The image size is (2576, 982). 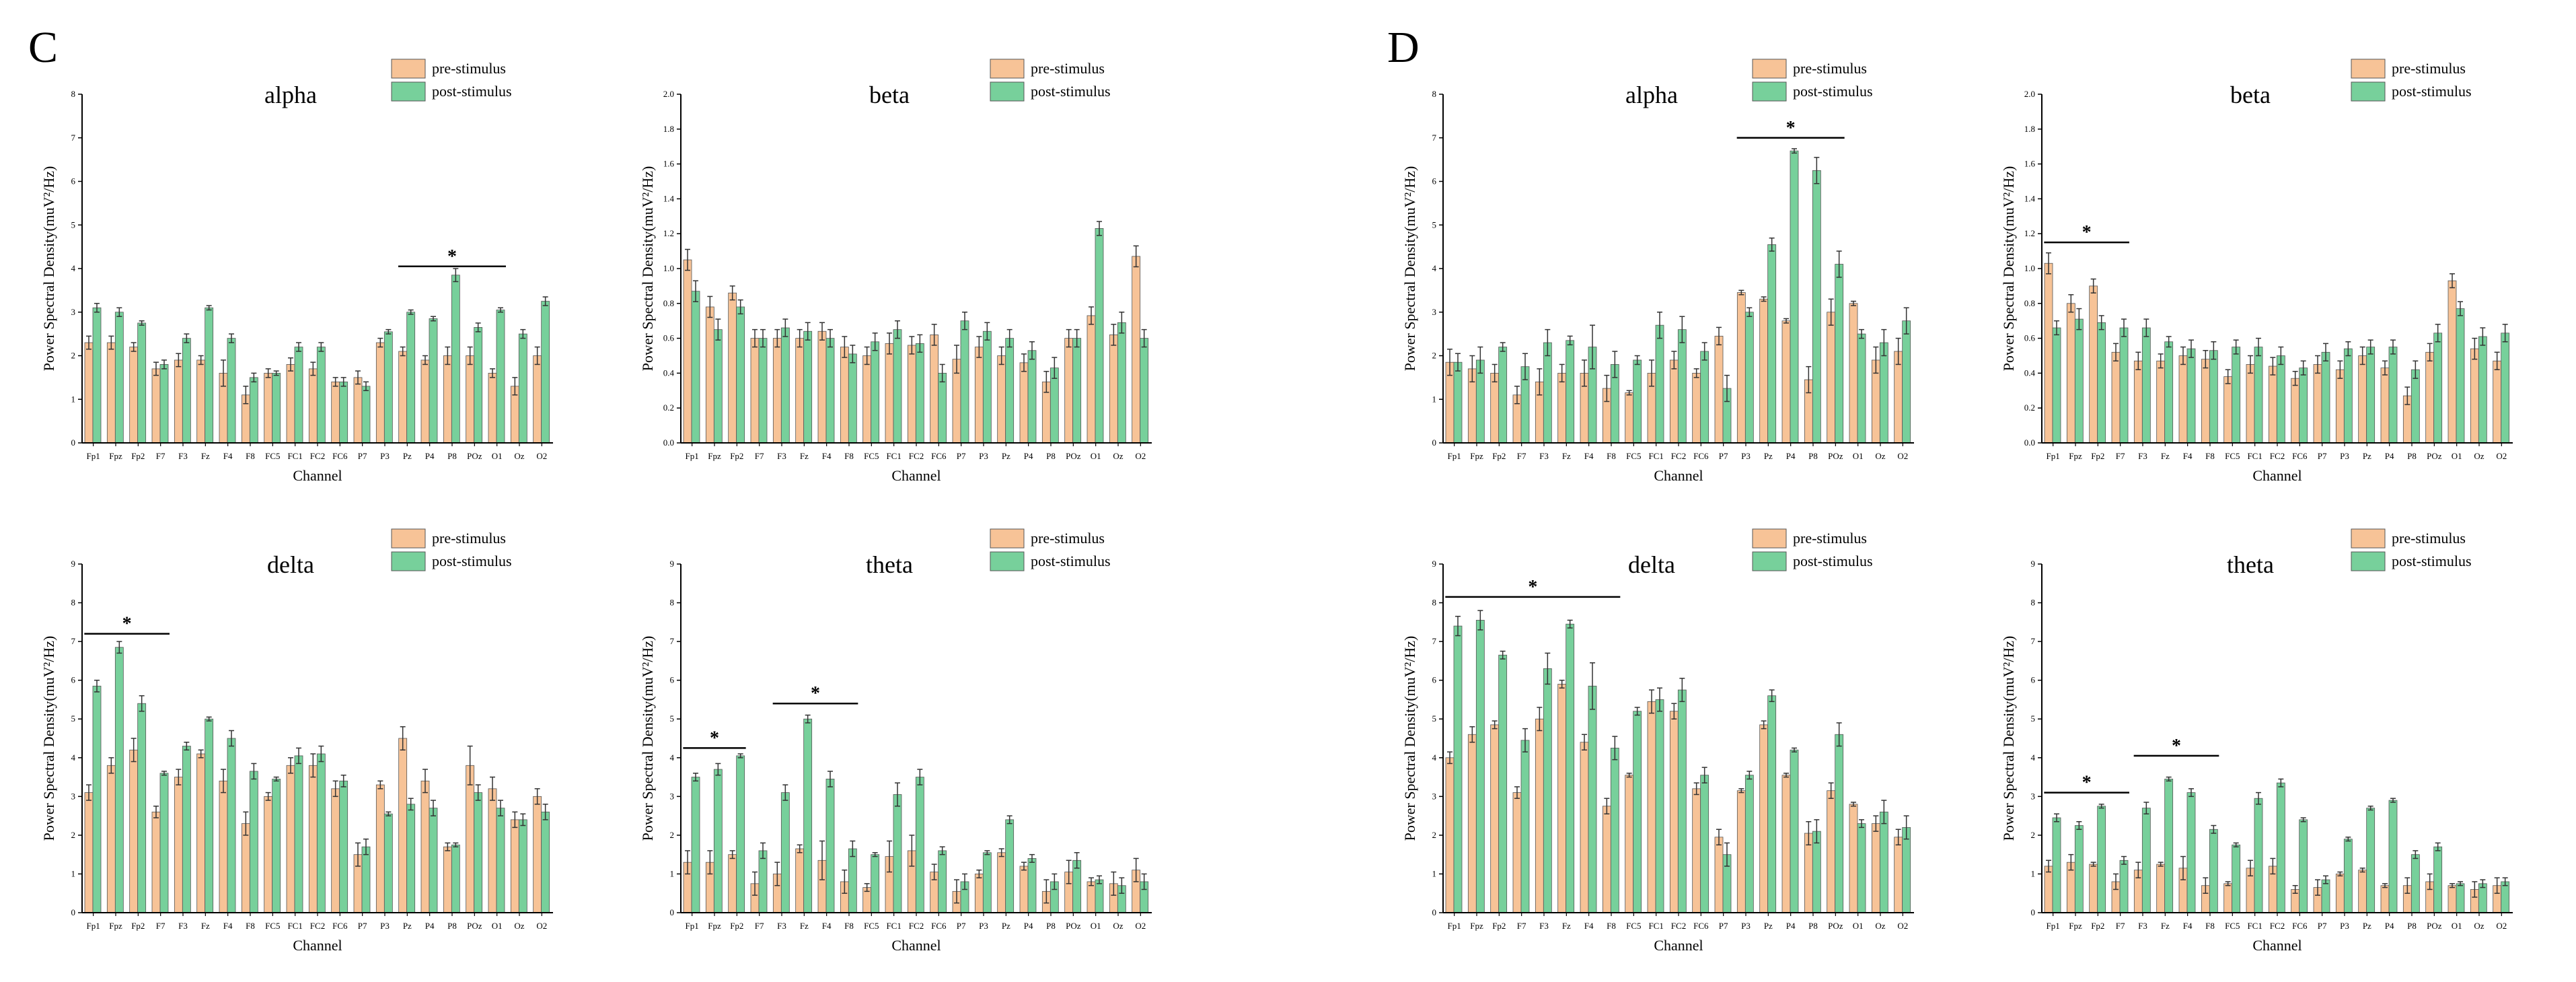 I want to click on x-tick-label-O1: O1, so click(x=1858, y=926).